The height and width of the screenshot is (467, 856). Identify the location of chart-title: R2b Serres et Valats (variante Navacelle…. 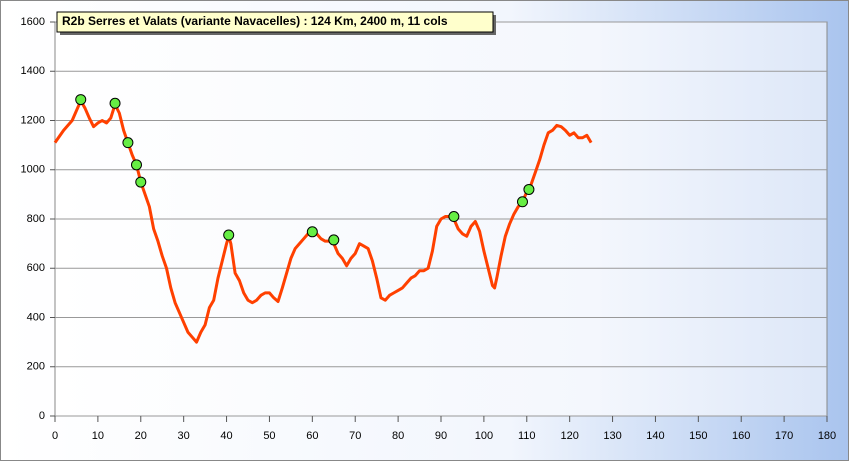
(255, 21).